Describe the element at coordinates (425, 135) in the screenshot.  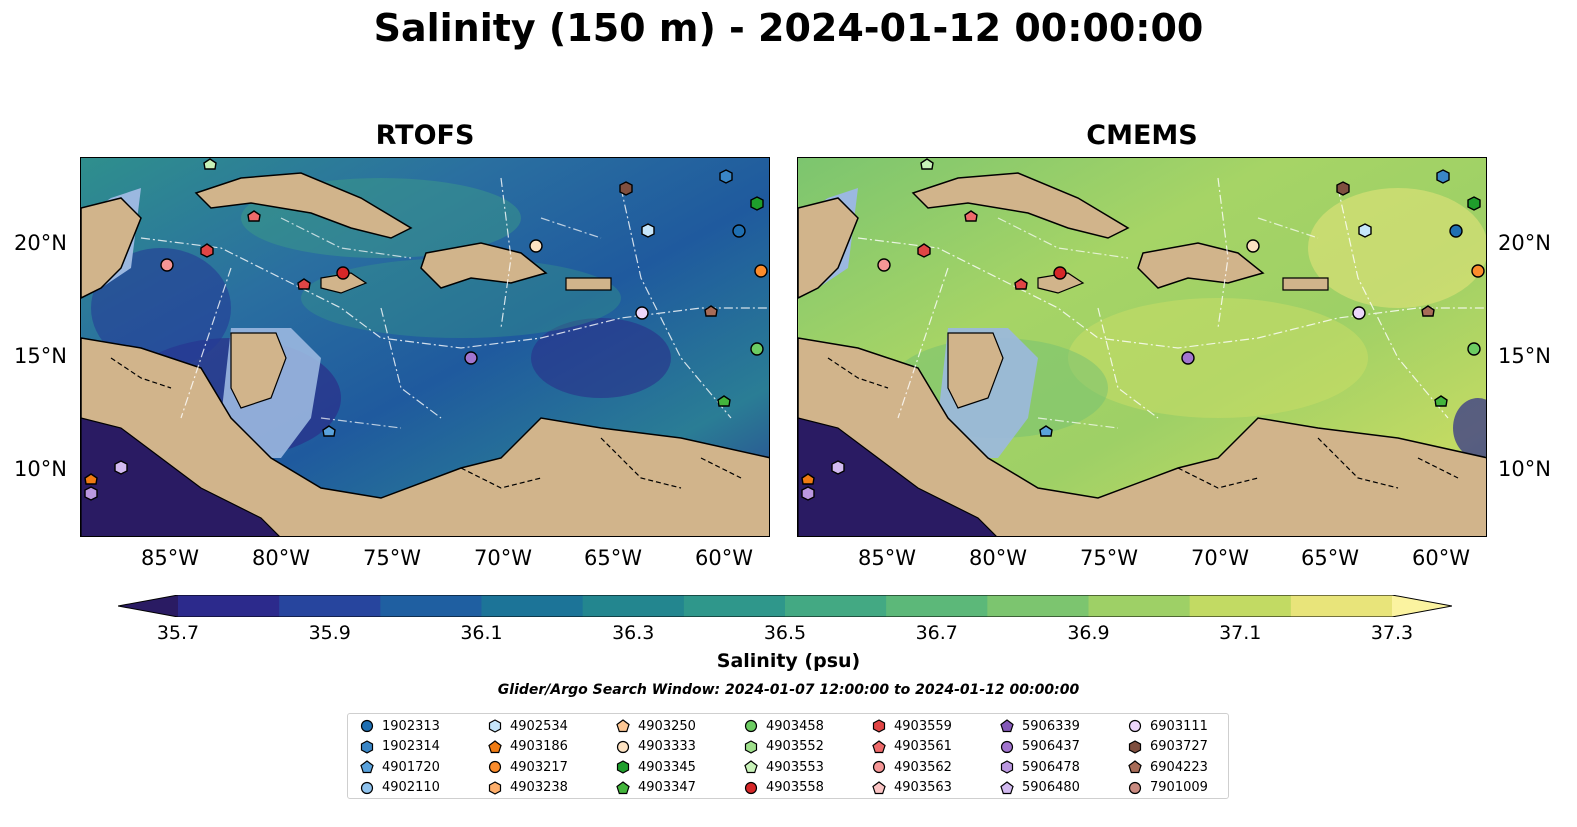
I see `panel-title-rtofs: RTOFS` at that location.